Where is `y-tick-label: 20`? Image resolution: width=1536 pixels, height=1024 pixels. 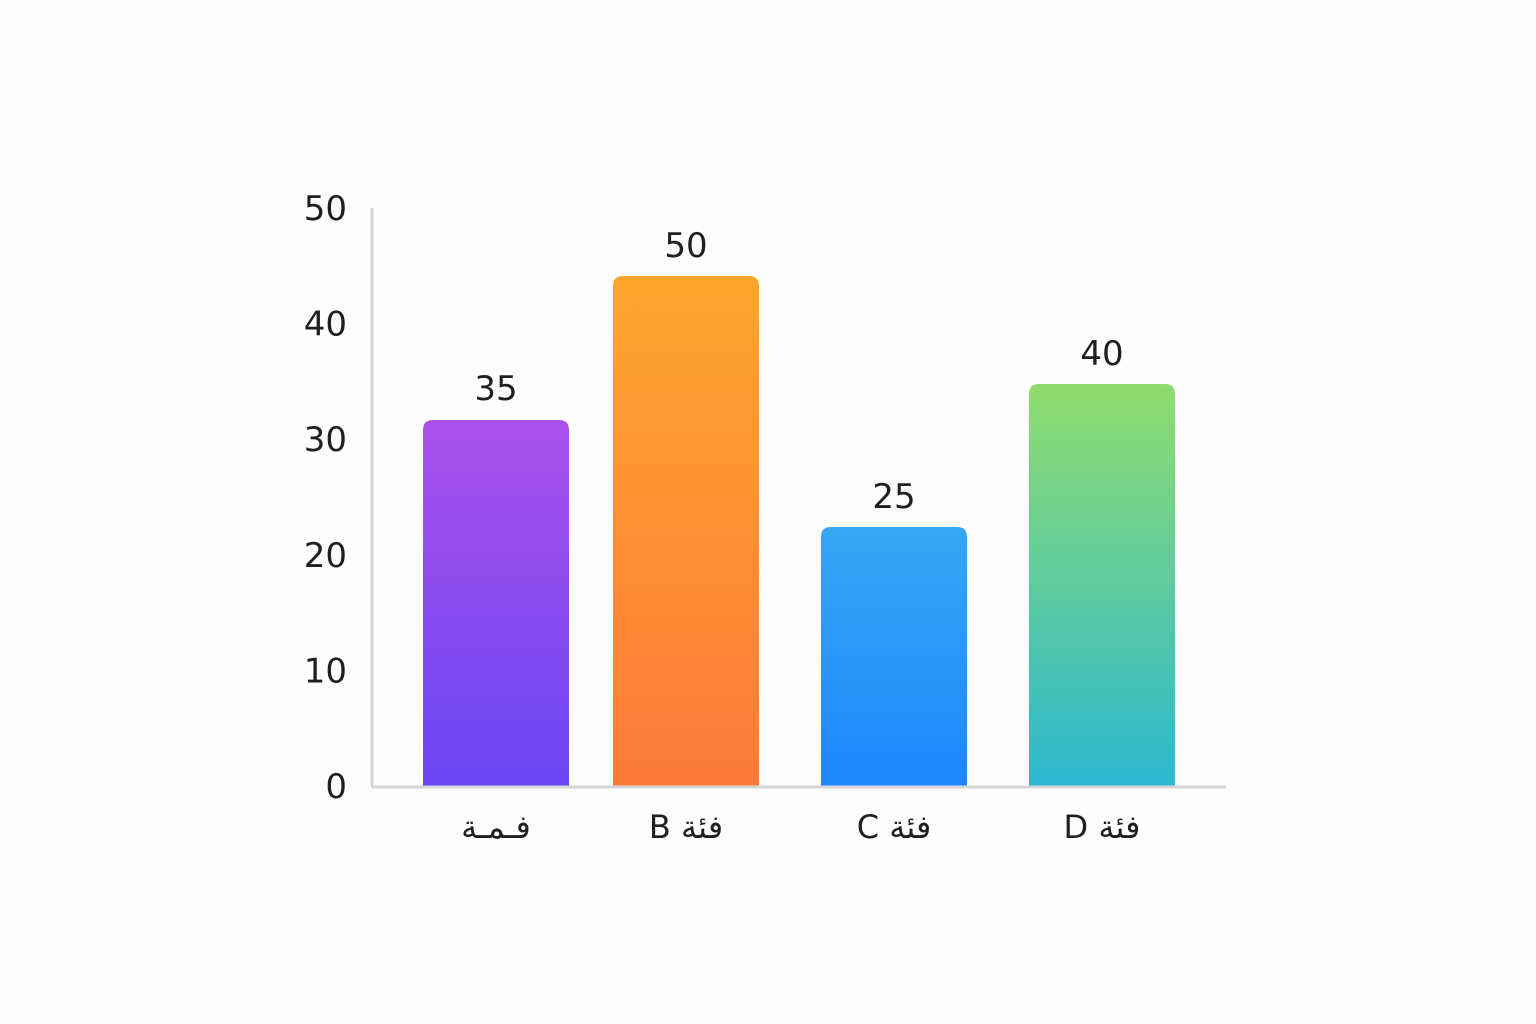
y-tick-label: 20 is located at coordinates (325, 556).